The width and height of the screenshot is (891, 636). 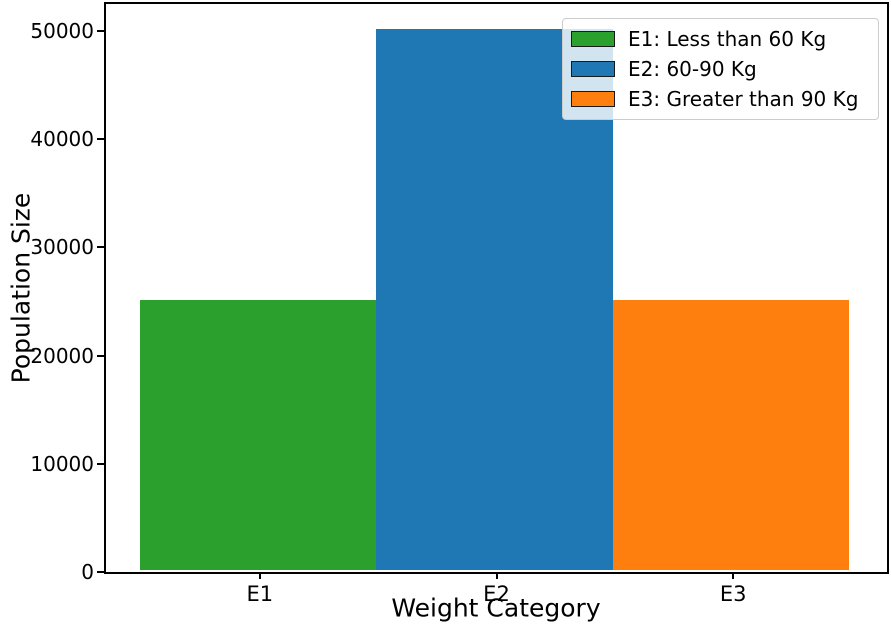 What do you see at coordinates (87, 572) in the screenshot?
I see `y-tick-label: 0` at bounding box center [87, 572].